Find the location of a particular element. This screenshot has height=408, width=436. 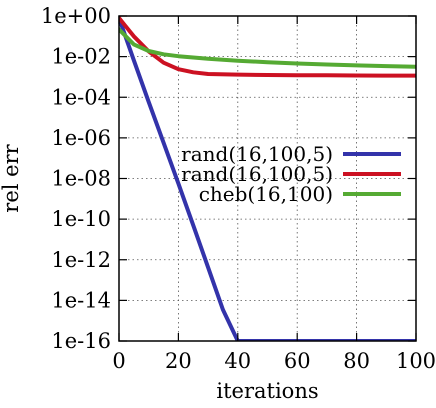

y-tick-label: 1e-16 is located at coordinates (81, 341).